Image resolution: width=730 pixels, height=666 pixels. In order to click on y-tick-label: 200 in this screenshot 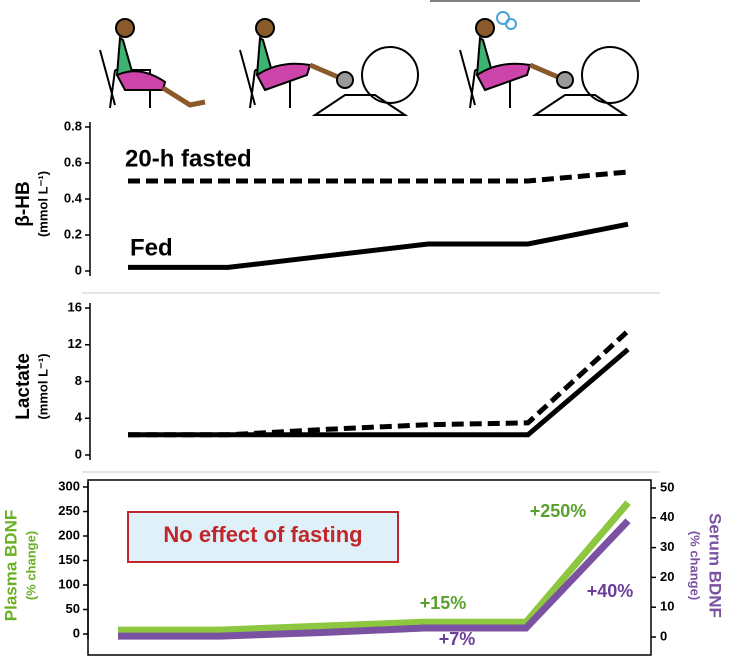, I will do `click(69, 534)`.